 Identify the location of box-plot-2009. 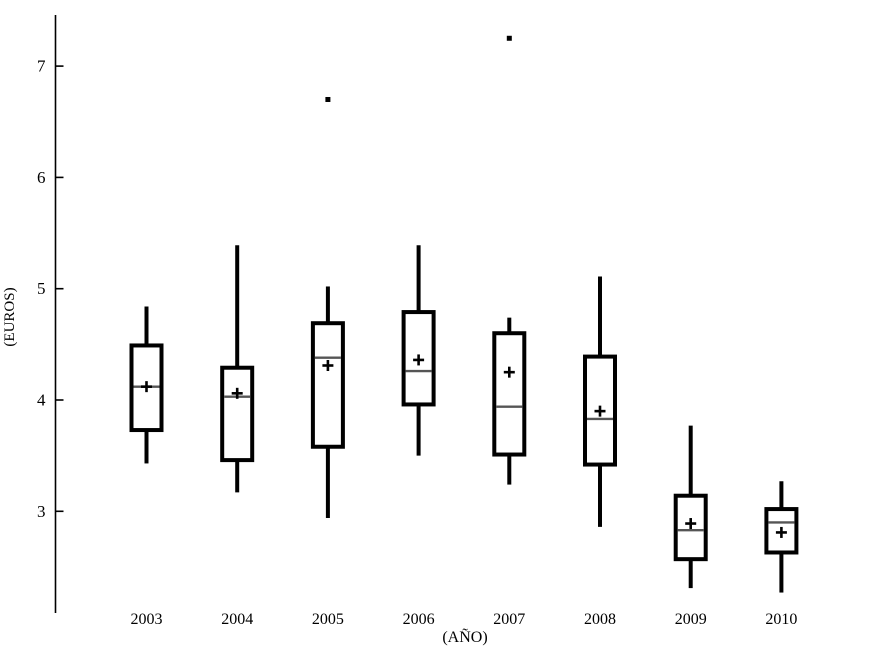
(690, 507).